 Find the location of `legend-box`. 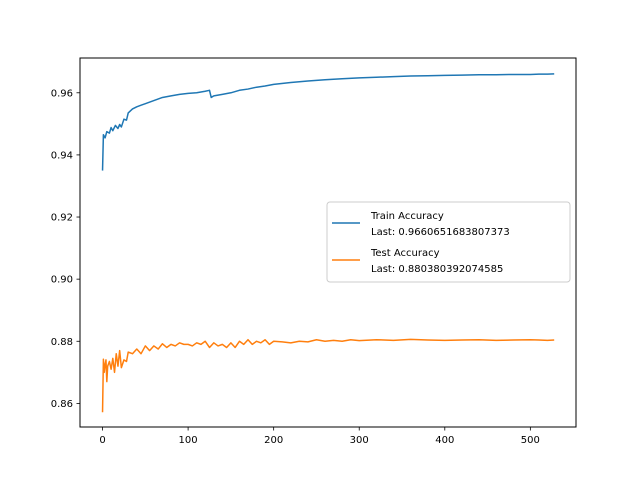

legend-box is located at coordinates (448, 242).